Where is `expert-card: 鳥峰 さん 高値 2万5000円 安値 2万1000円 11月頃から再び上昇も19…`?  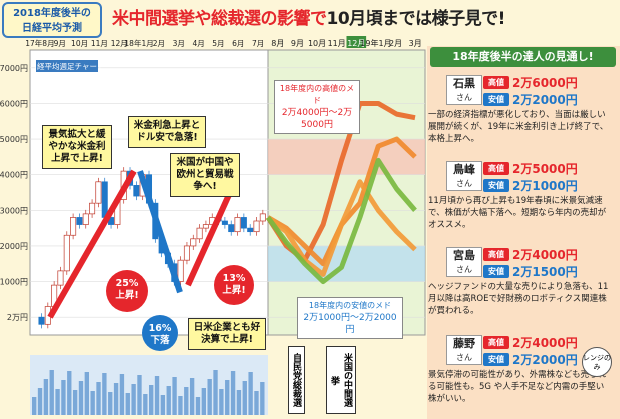 expert-card: 鳥峰 さん 高値 2万5000円 安値 2万1000円 11月頃から再び上昇も19… is located at coordinates (522, 197).